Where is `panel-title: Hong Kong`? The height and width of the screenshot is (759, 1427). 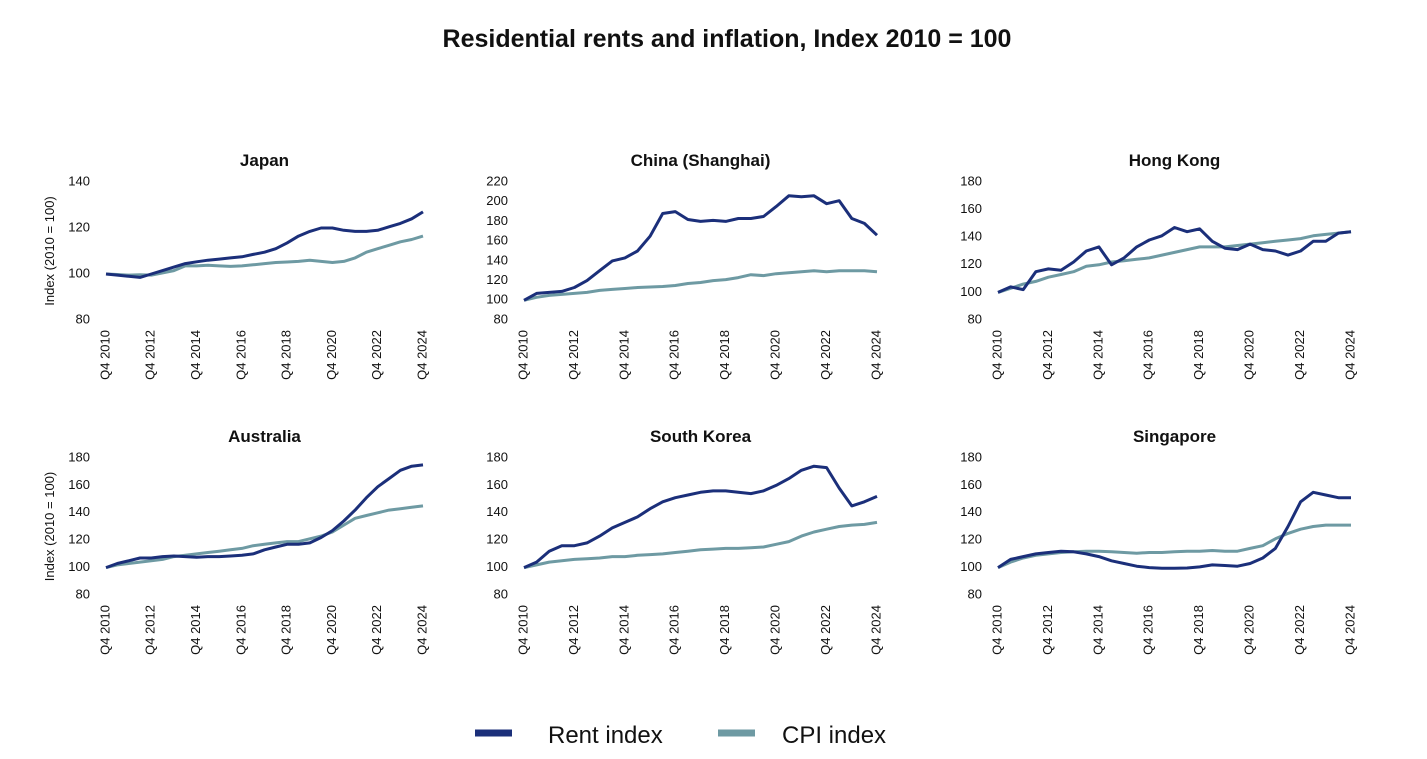 panel-title: Hong Kong is located at coordinates (1175, 160).